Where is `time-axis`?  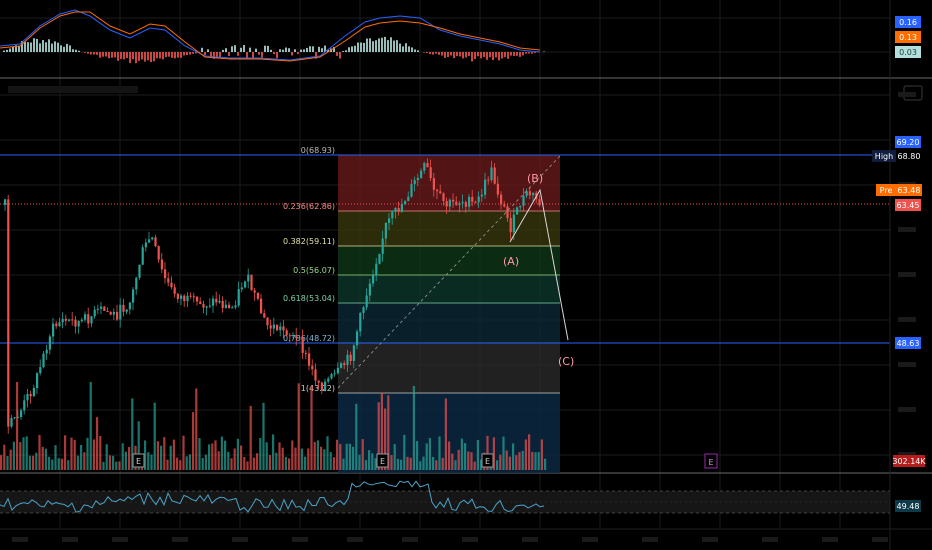 time-axis is located at coordinates (450, 539).